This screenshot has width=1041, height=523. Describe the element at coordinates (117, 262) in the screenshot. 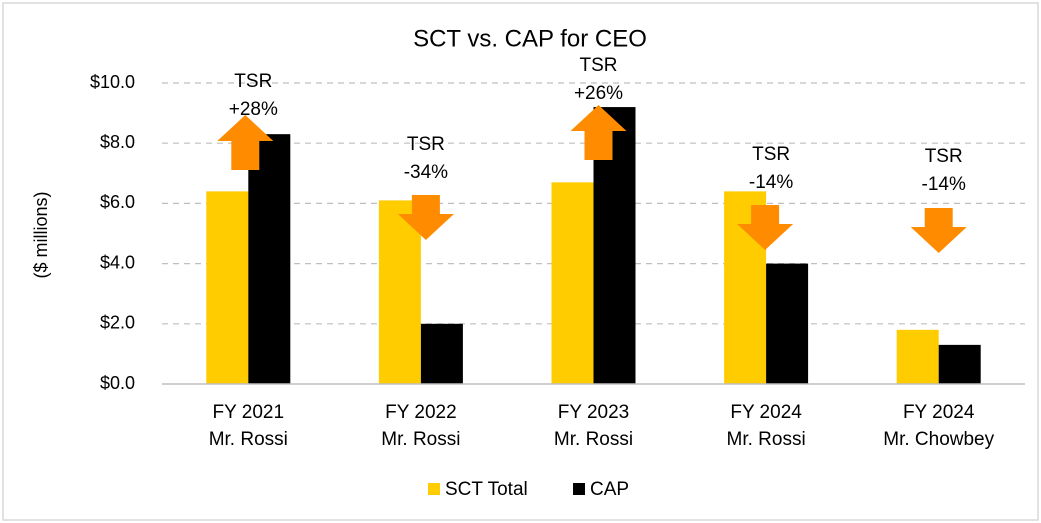

I see `y-tick-label: $4.0` at that location.